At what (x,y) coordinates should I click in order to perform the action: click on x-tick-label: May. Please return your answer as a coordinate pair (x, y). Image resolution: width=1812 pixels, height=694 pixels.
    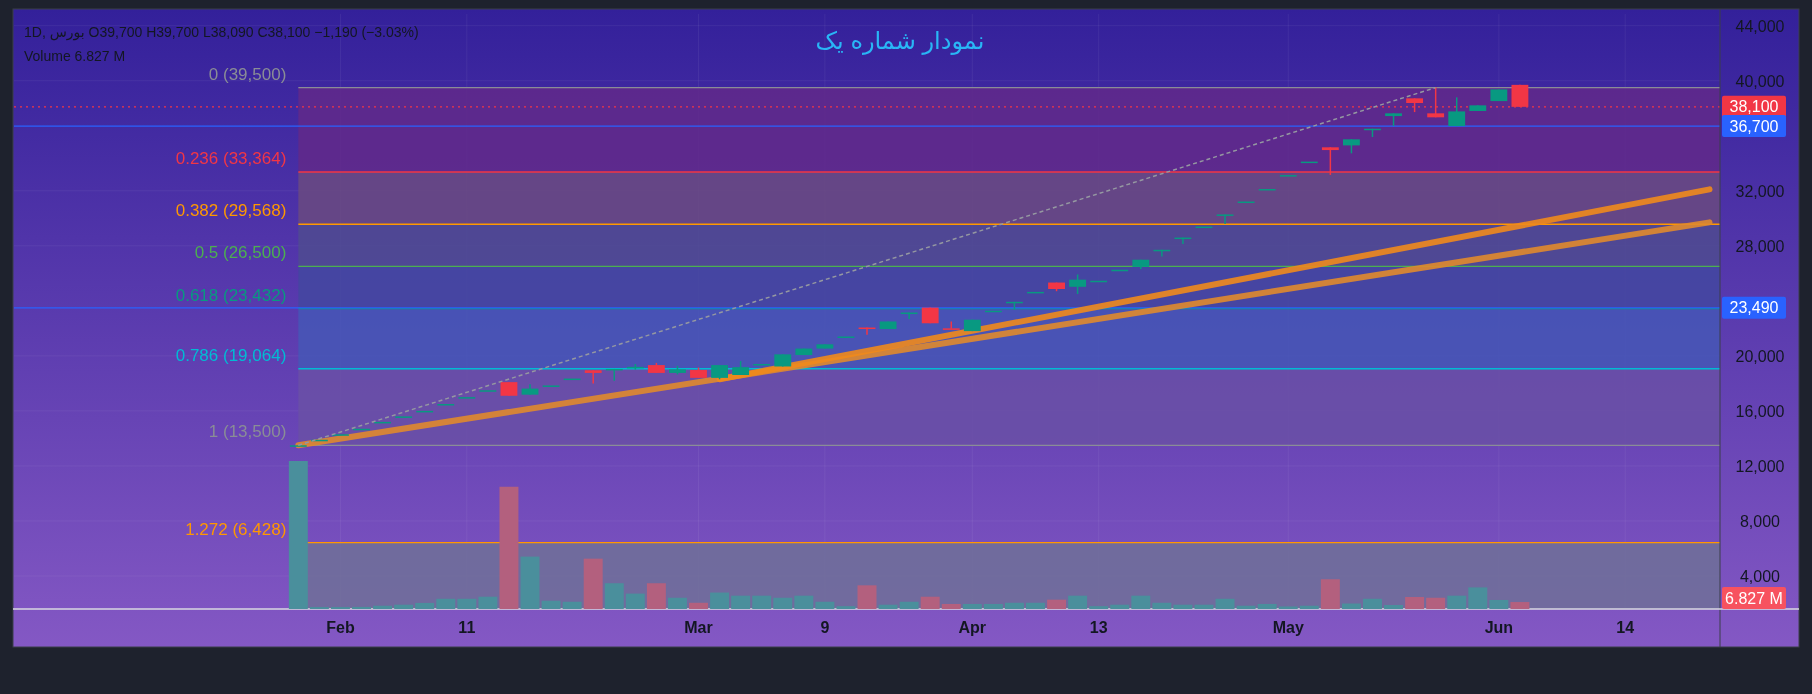
    Looking at the image, I should click on (1288, 627).